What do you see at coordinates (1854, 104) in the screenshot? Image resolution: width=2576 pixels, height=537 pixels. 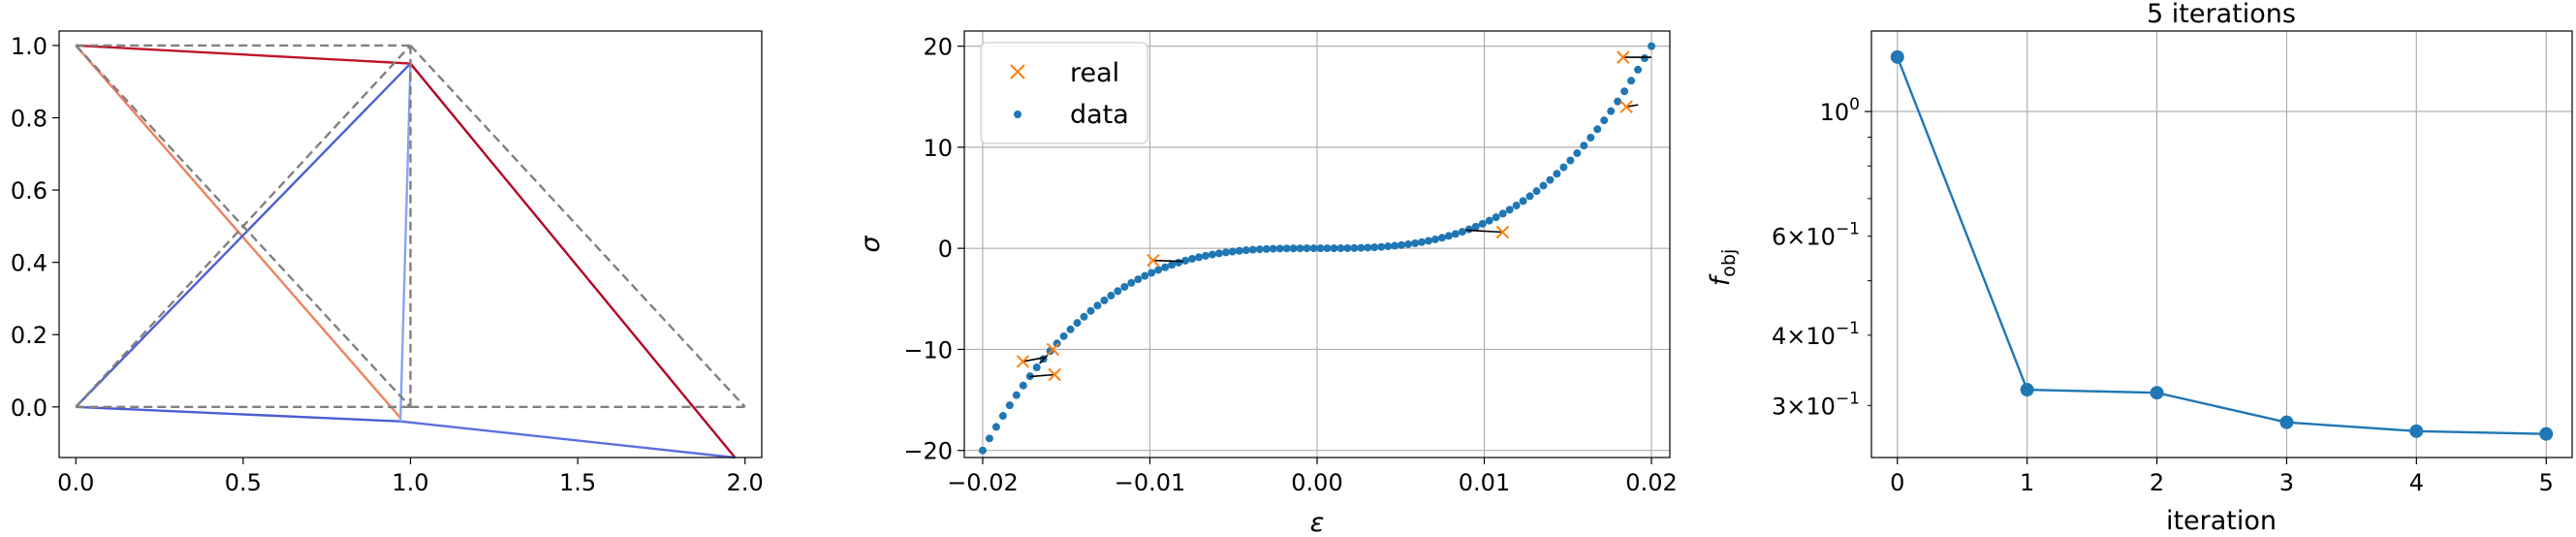 I see `tick-exponent: 0` at bounding box center [1854, 104].